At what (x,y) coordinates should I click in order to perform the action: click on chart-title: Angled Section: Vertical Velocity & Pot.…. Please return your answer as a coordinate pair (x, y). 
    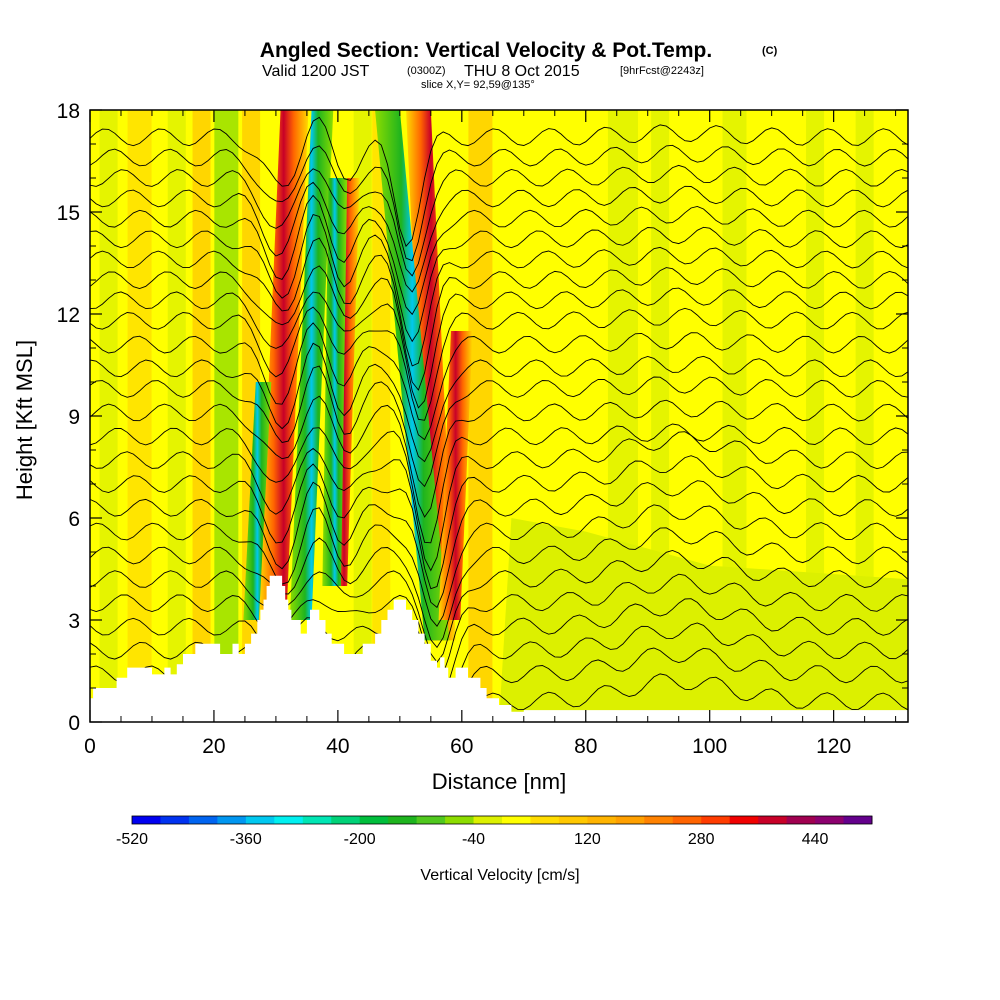
    Looking at the image, I should click on (486, 50).